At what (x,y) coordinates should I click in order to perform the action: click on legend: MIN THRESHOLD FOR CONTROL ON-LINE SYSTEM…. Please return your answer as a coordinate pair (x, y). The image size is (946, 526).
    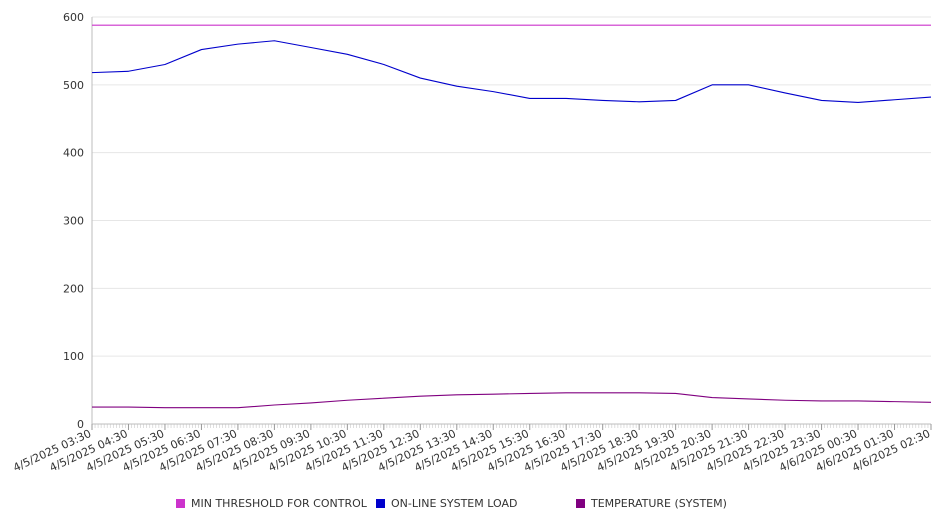
    Looking at the image, I should click on (473, 506).